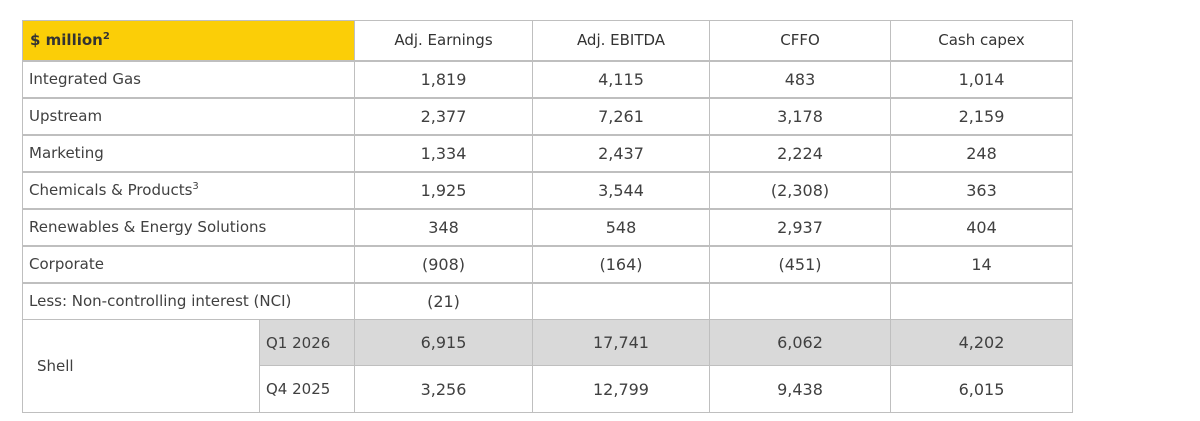  What do you see at coordinates (800, 79) in the screenshot?
I see `cell-cffo: 483` at bounding box center [800, 79].